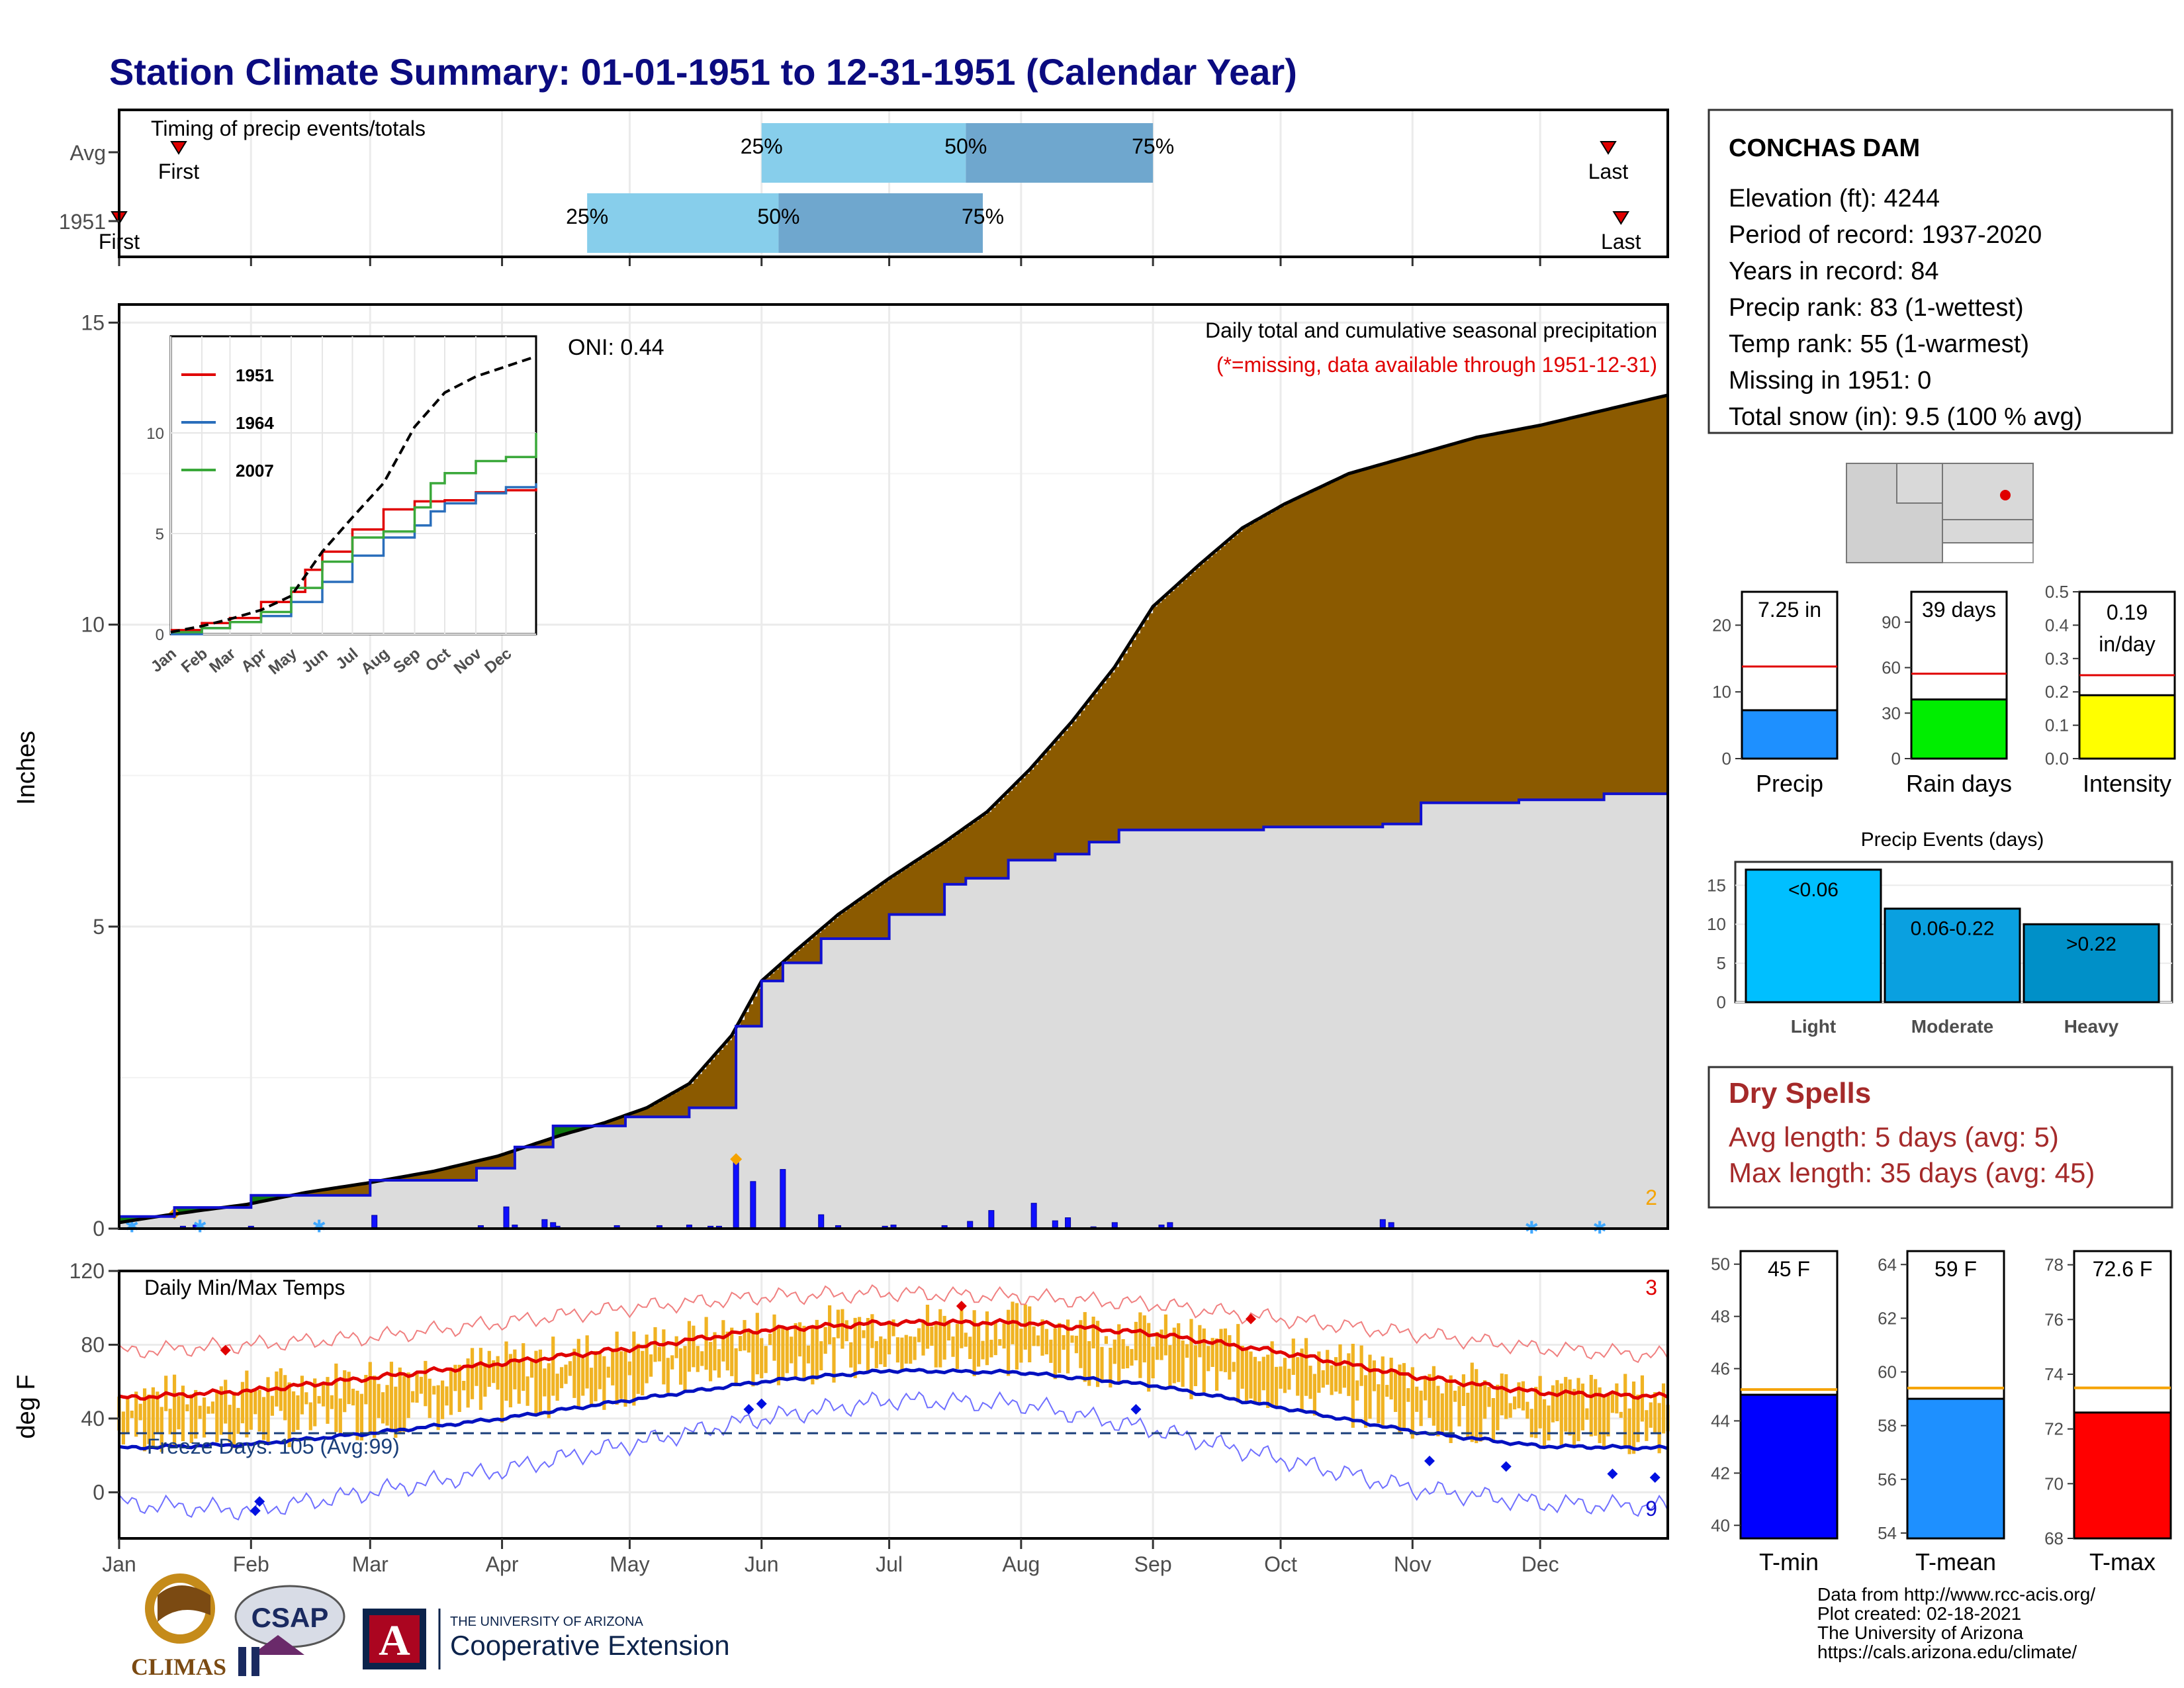 Image resolution: width=2184 pixels, height=1688 pixels. Describe the element at coordinates (2057, 759) in the screenshot. I see `mini-y-tick-label: 0.0` at that location.